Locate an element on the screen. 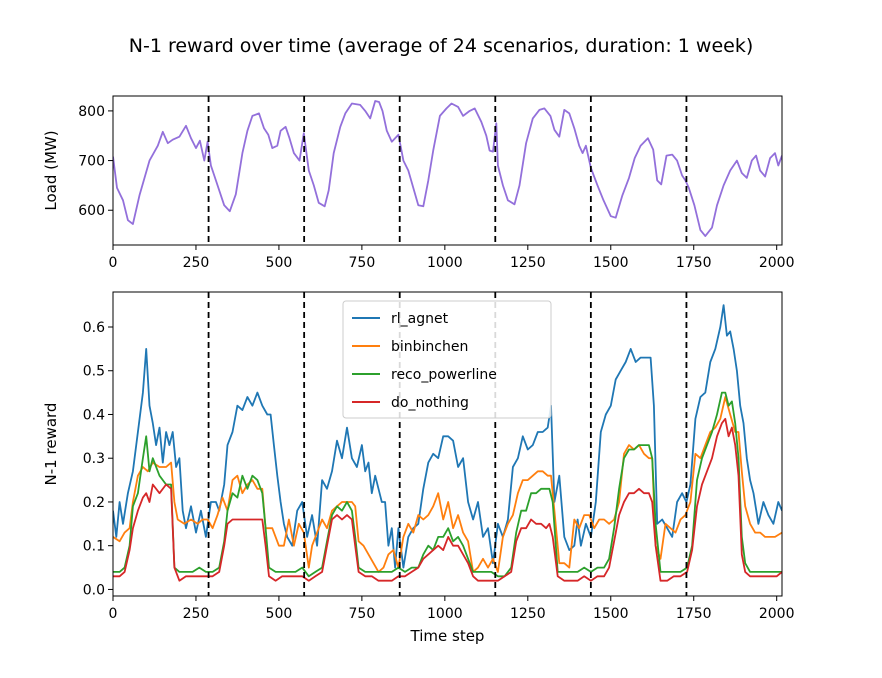 This screenshot has width=882, height=678. y-tick-label: 0.2 is located at coordinates (94, 503).